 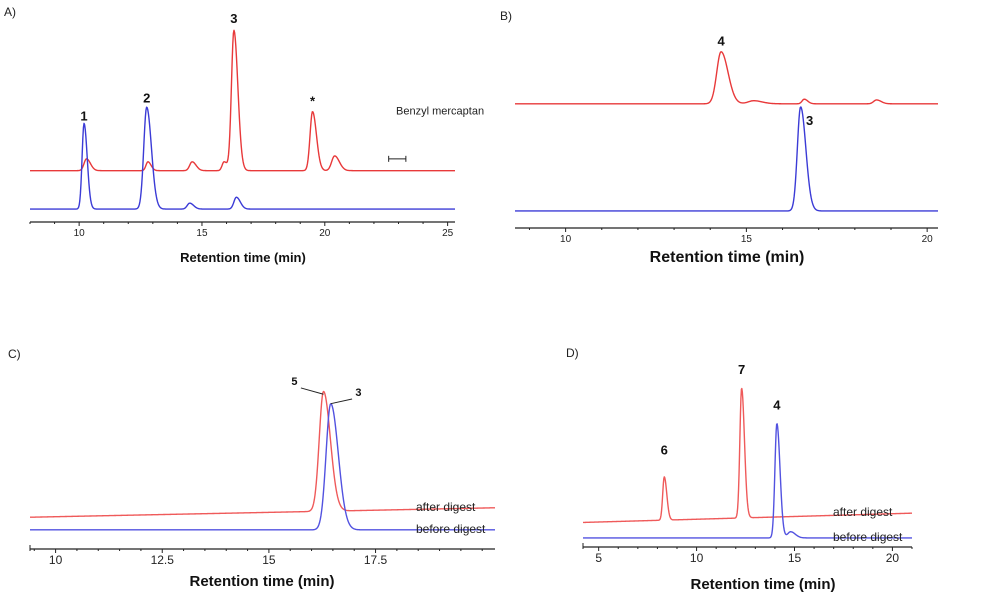 I want to click on x-tick-label: 5, so click(x=598, y=558).